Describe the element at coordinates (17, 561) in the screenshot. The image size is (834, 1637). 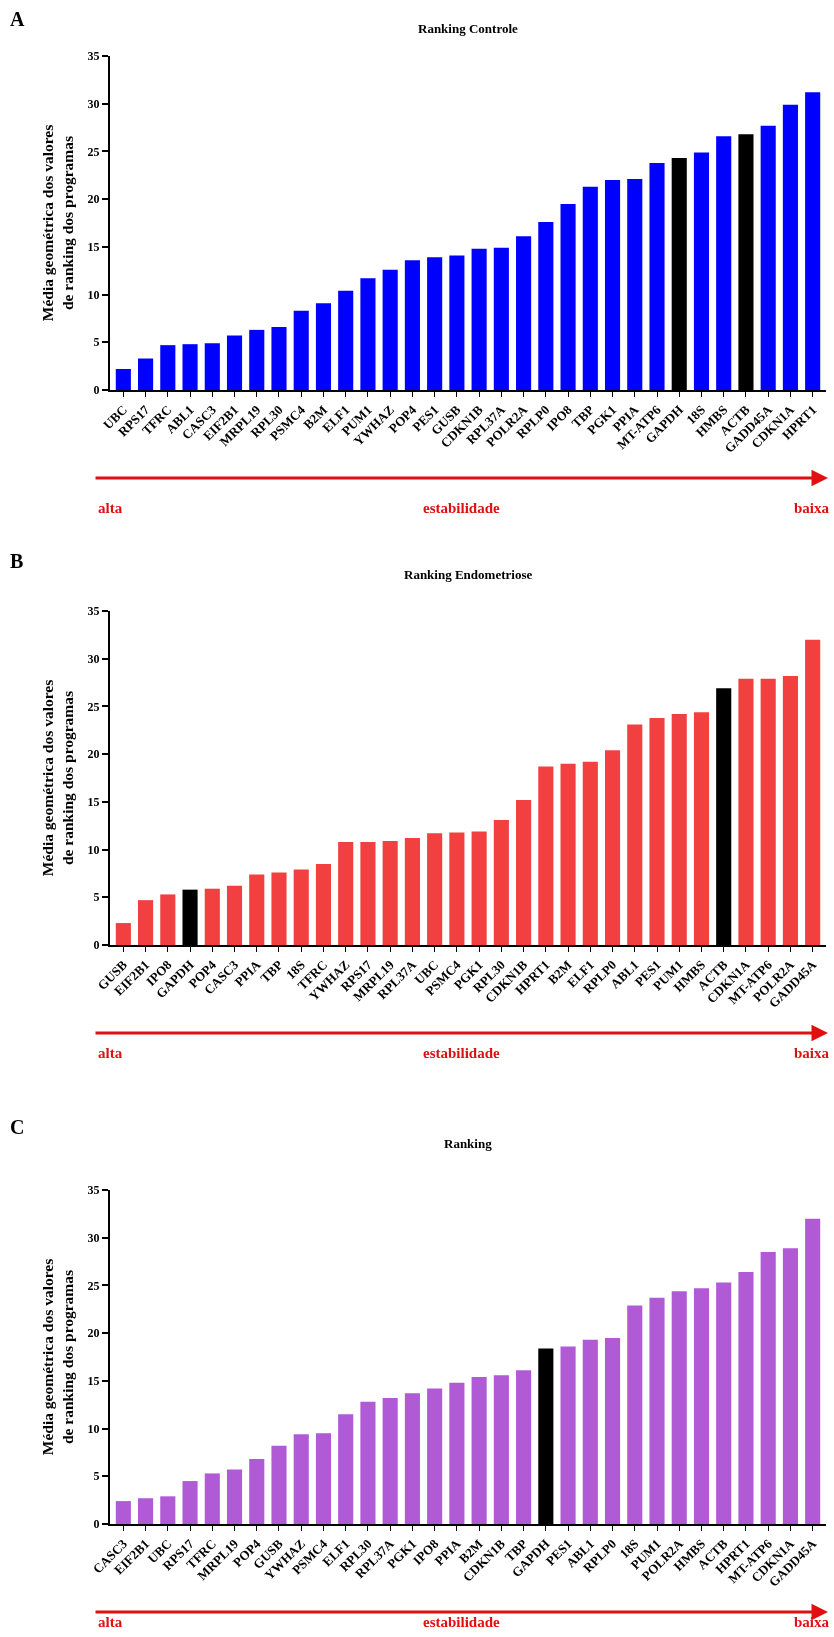
I see `text: B` at that location.